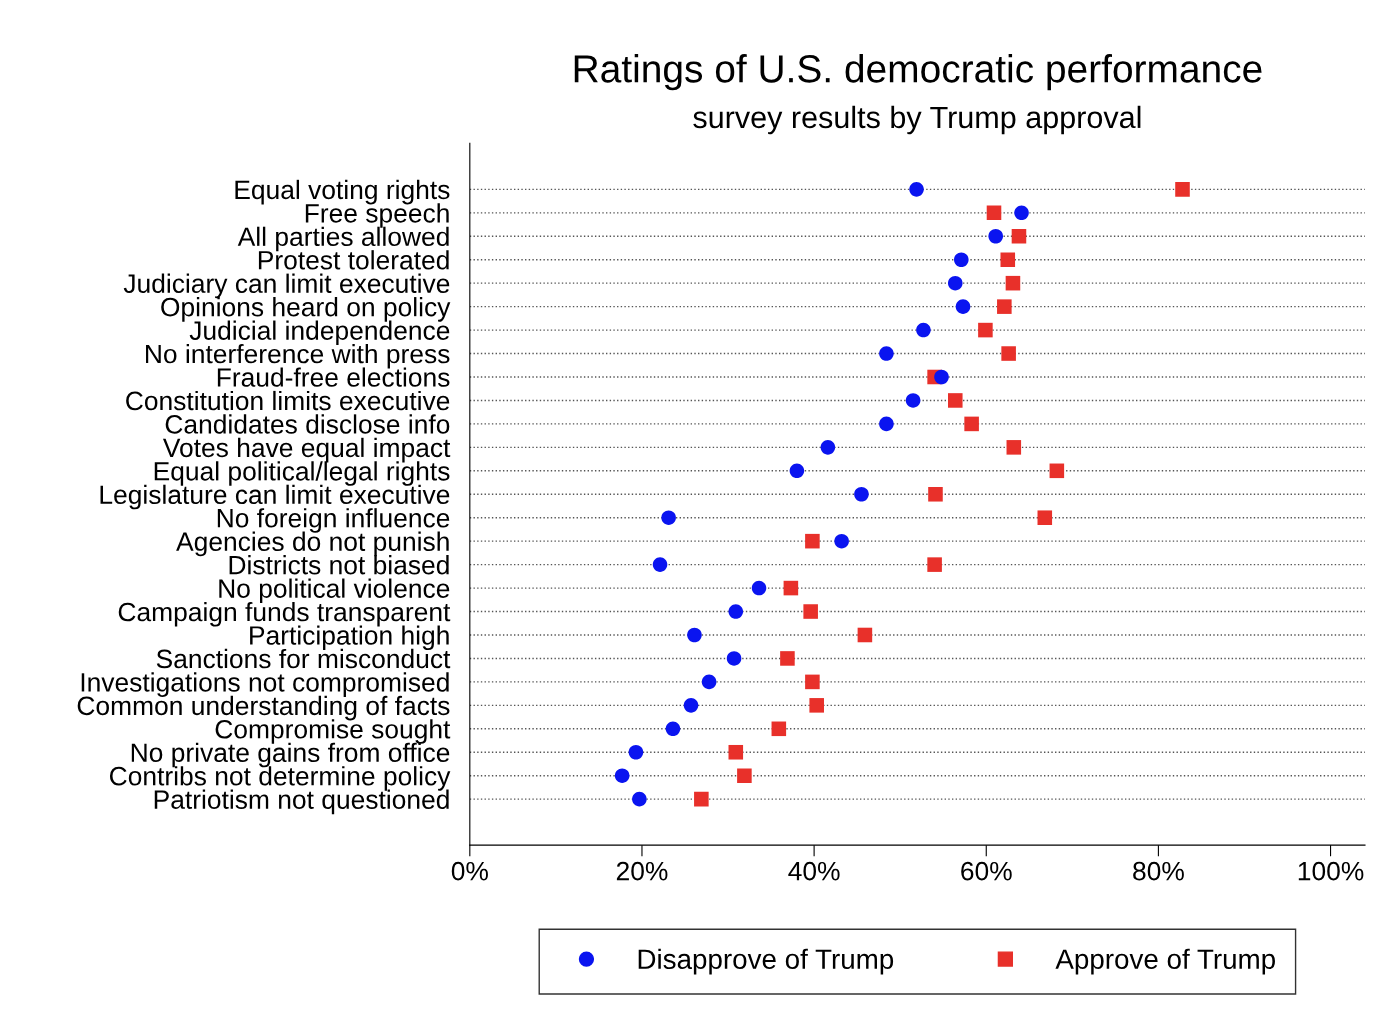 This screenshot has width=1390, height=1017. I want to click on y-tick-label: Sanctions for misconduct, so click(303, 658).